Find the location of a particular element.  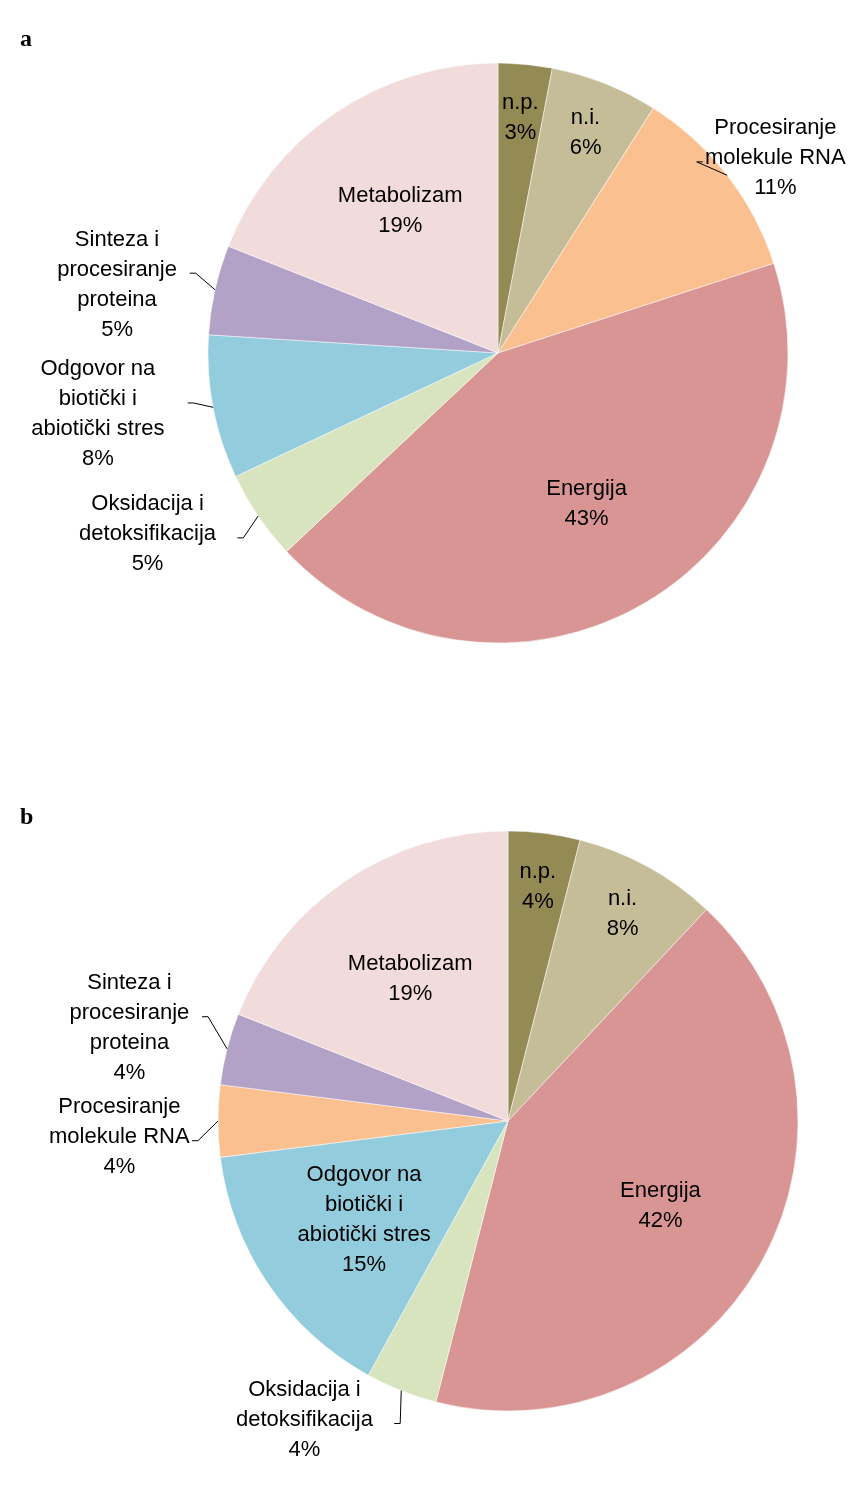

data-label: 3% is located at coordinates (520, 131).